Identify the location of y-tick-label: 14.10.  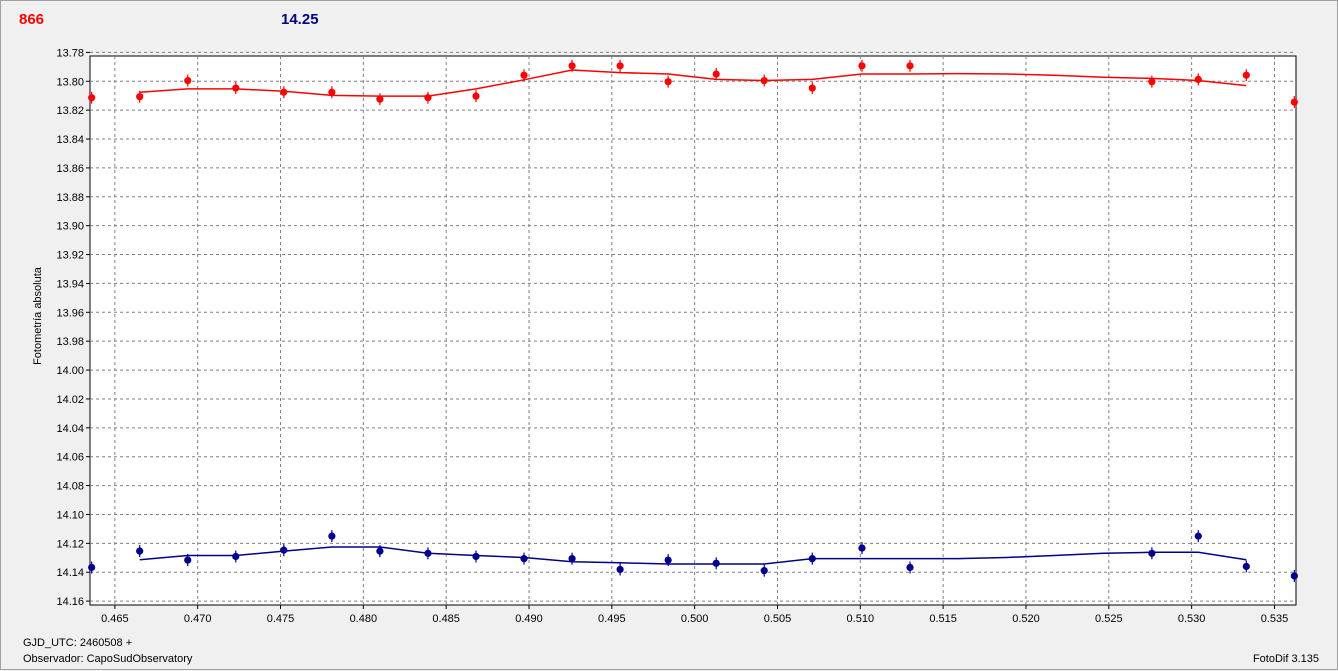
(70, 515).